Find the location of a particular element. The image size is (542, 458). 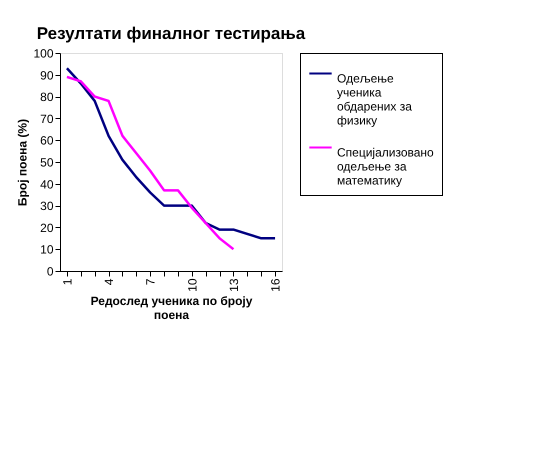

y-axis-title: Број поена (%) is located at coordinates (22, 162).